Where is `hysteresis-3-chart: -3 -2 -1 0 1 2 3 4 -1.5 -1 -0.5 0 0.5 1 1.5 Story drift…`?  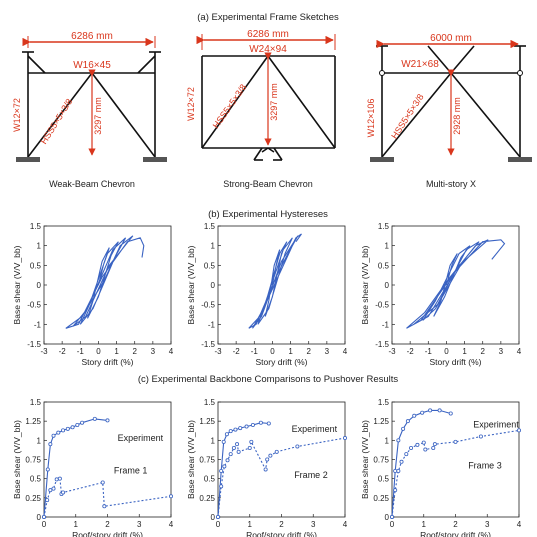
hysteresis-3-chart: -3 -2 -1 0 1 2 3 4 -1.5 -1 -0.5 0 0.5 1 1.5 Story drift… is located at coordinates (441, 294).